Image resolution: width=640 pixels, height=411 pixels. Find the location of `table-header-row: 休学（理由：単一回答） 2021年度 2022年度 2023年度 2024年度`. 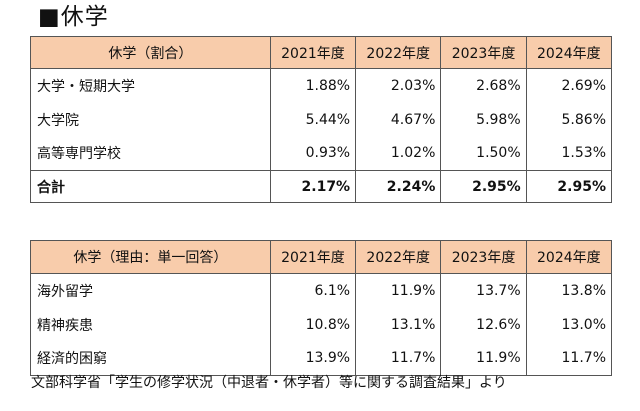

table-header-row: 休学（理由：単一回答） 2021年度 2022年度 2023年度 2024年度 is located at coordinates (321, 257).